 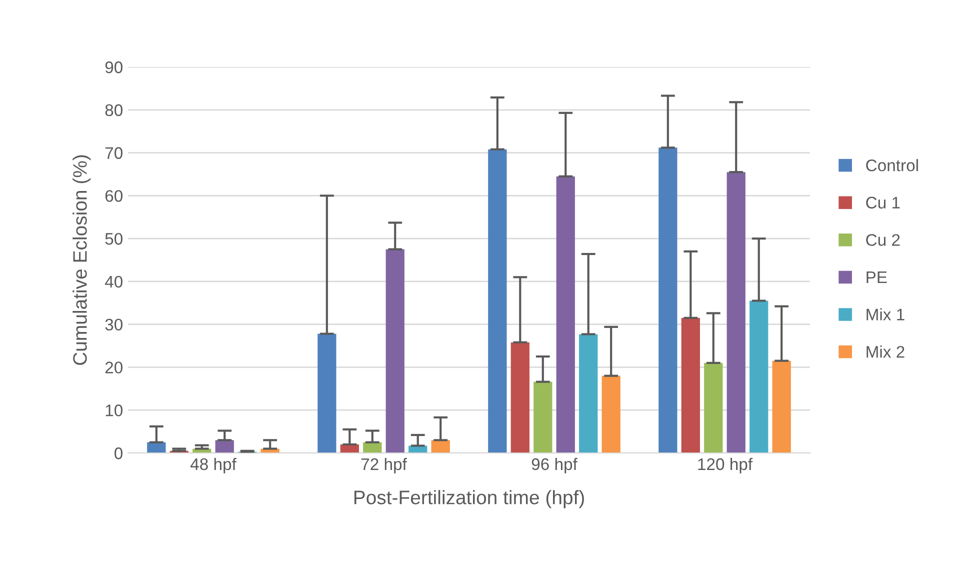 What do you see at coordinates (118, 453) in the screenshot?
I see `y-tick-label: 0` at bounding box center [118, 453].